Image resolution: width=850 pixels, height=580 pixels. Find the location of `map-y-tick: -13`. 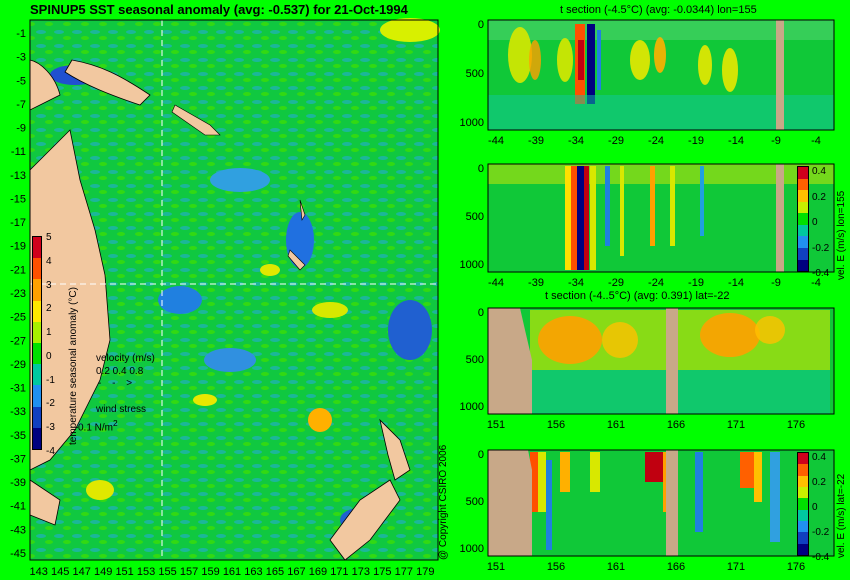

map-y-tick: -13 is located at coordinates (18, 176).